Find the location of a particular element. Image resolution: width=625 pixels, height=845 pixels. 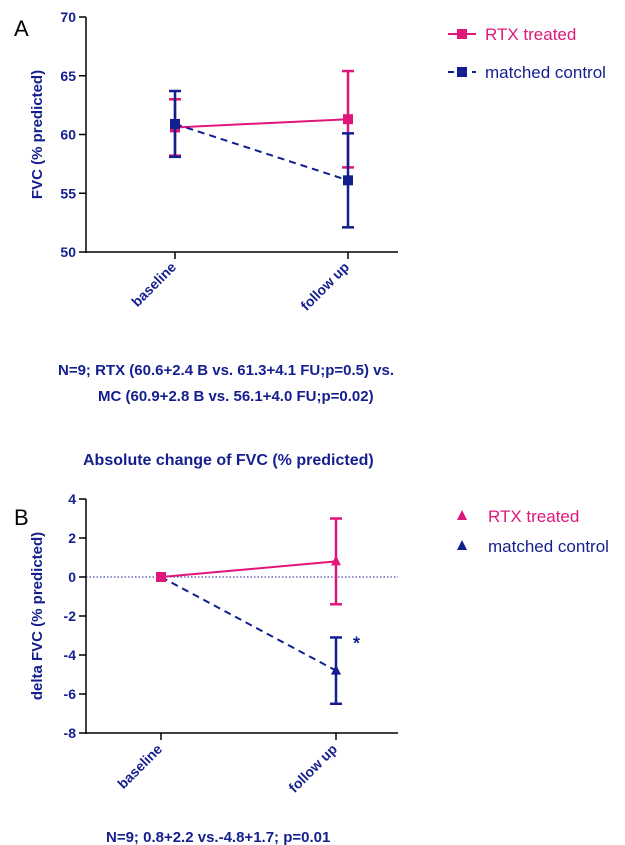

significance-star: * is located at coordinates (356, 643).